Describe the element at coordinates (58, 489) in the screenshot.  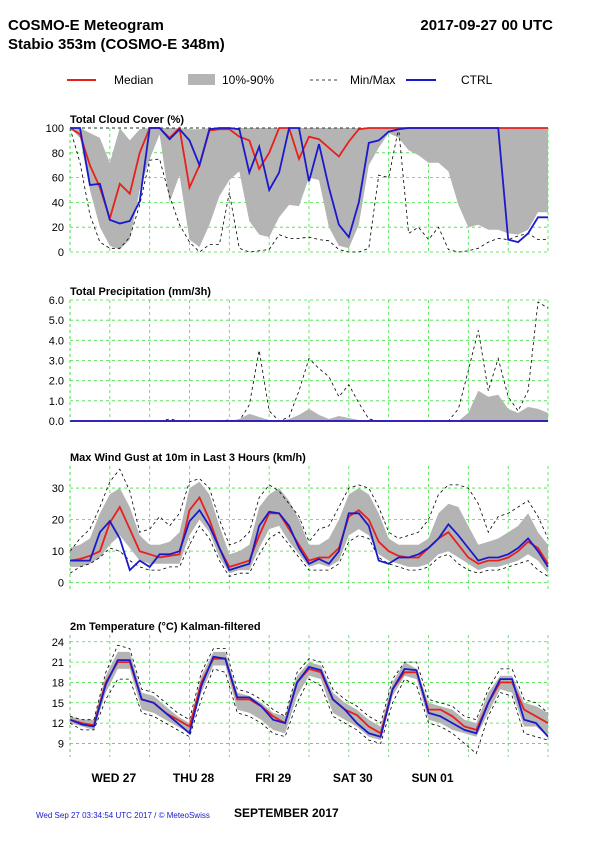
I see `wind-gust-ytick-label: 30` at that location.